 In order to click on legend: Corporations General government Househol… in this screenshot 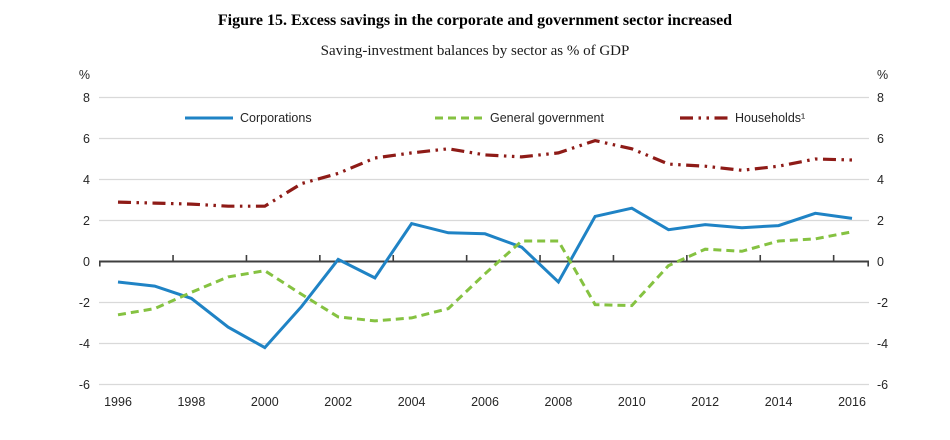, I will do `click(475, 118)`.